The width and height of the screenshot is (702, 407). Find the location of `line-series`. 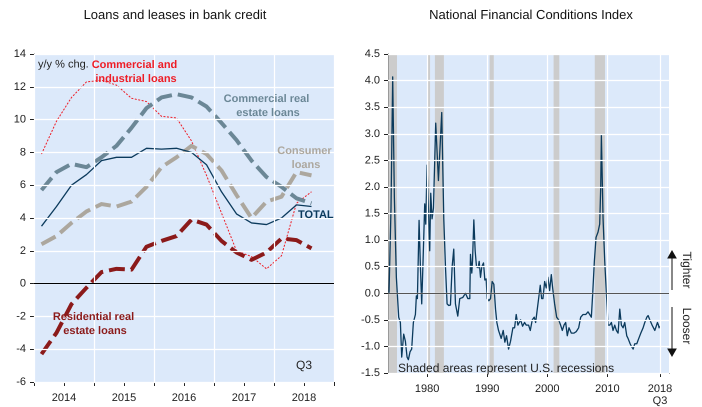

line-series is located at coordinates (177, 287).